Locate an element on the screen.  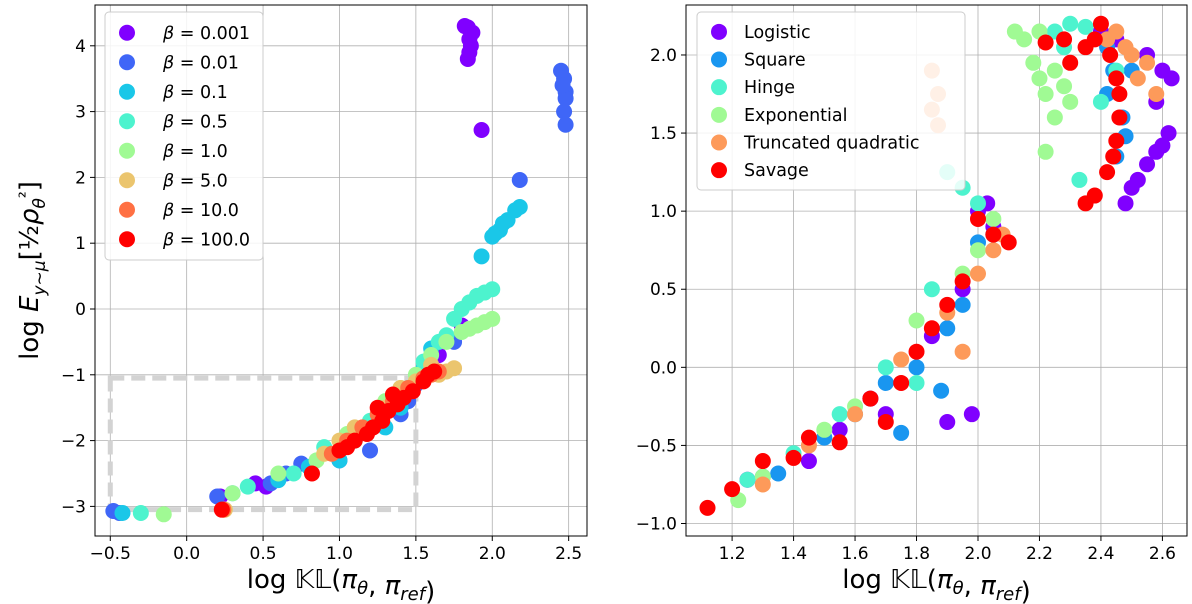
x-tick-label: 1.0 is located at coordinates (339, 554).